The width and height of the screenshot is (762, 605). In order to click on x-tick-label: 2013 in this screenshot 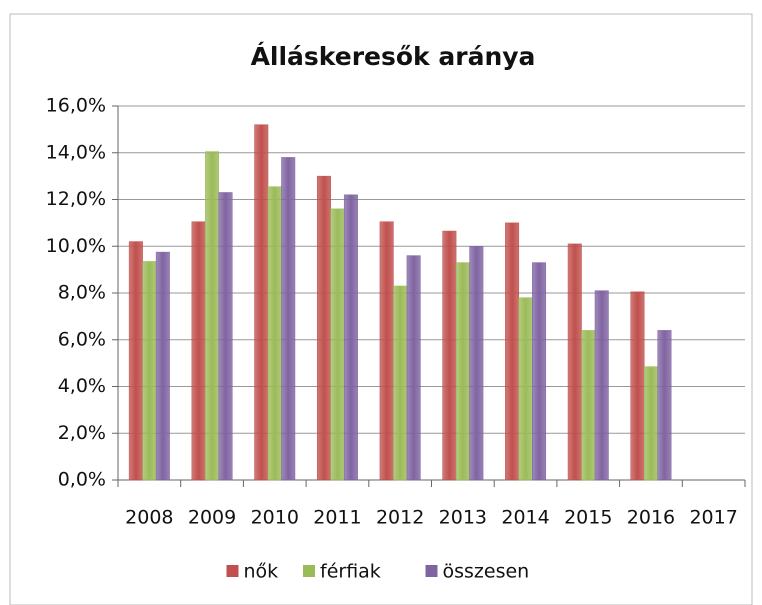, I will do `click(463, 518)`.